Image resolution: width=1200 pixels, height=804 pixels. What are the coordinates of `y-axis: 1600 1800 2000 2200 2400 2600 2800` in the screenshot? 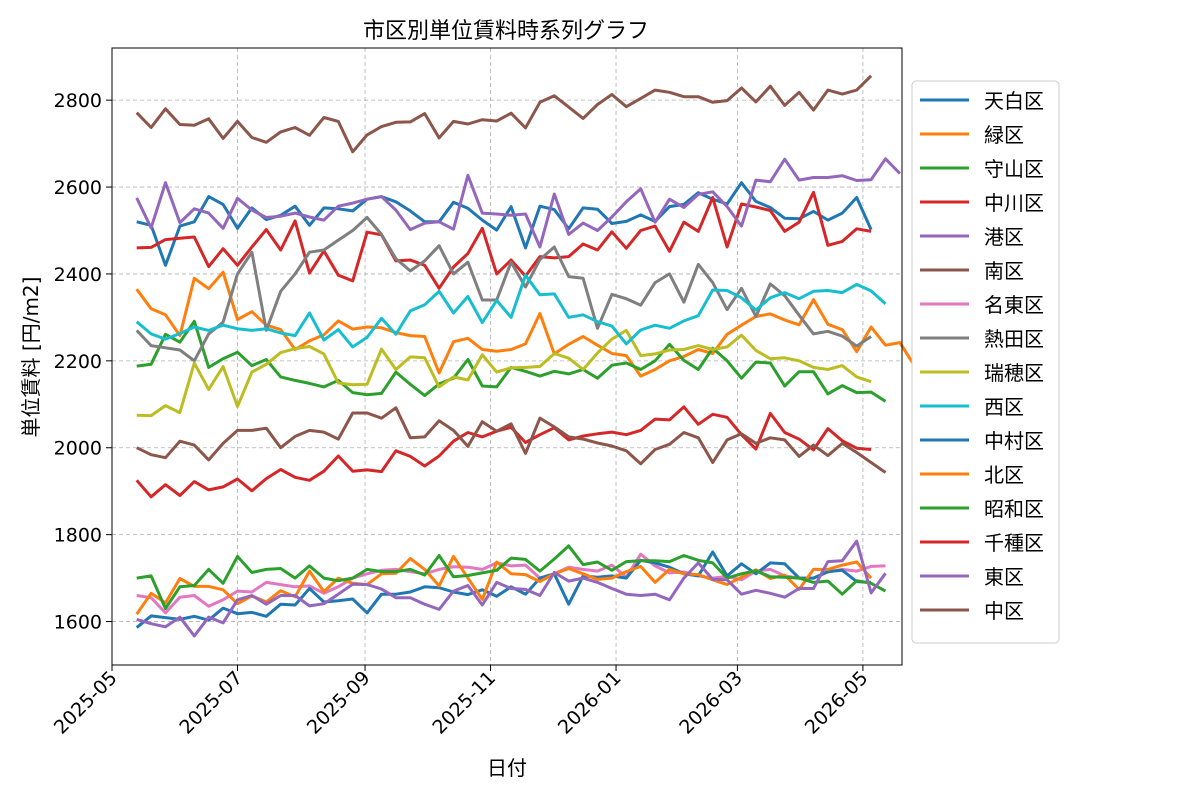 It's located at (83, 362).